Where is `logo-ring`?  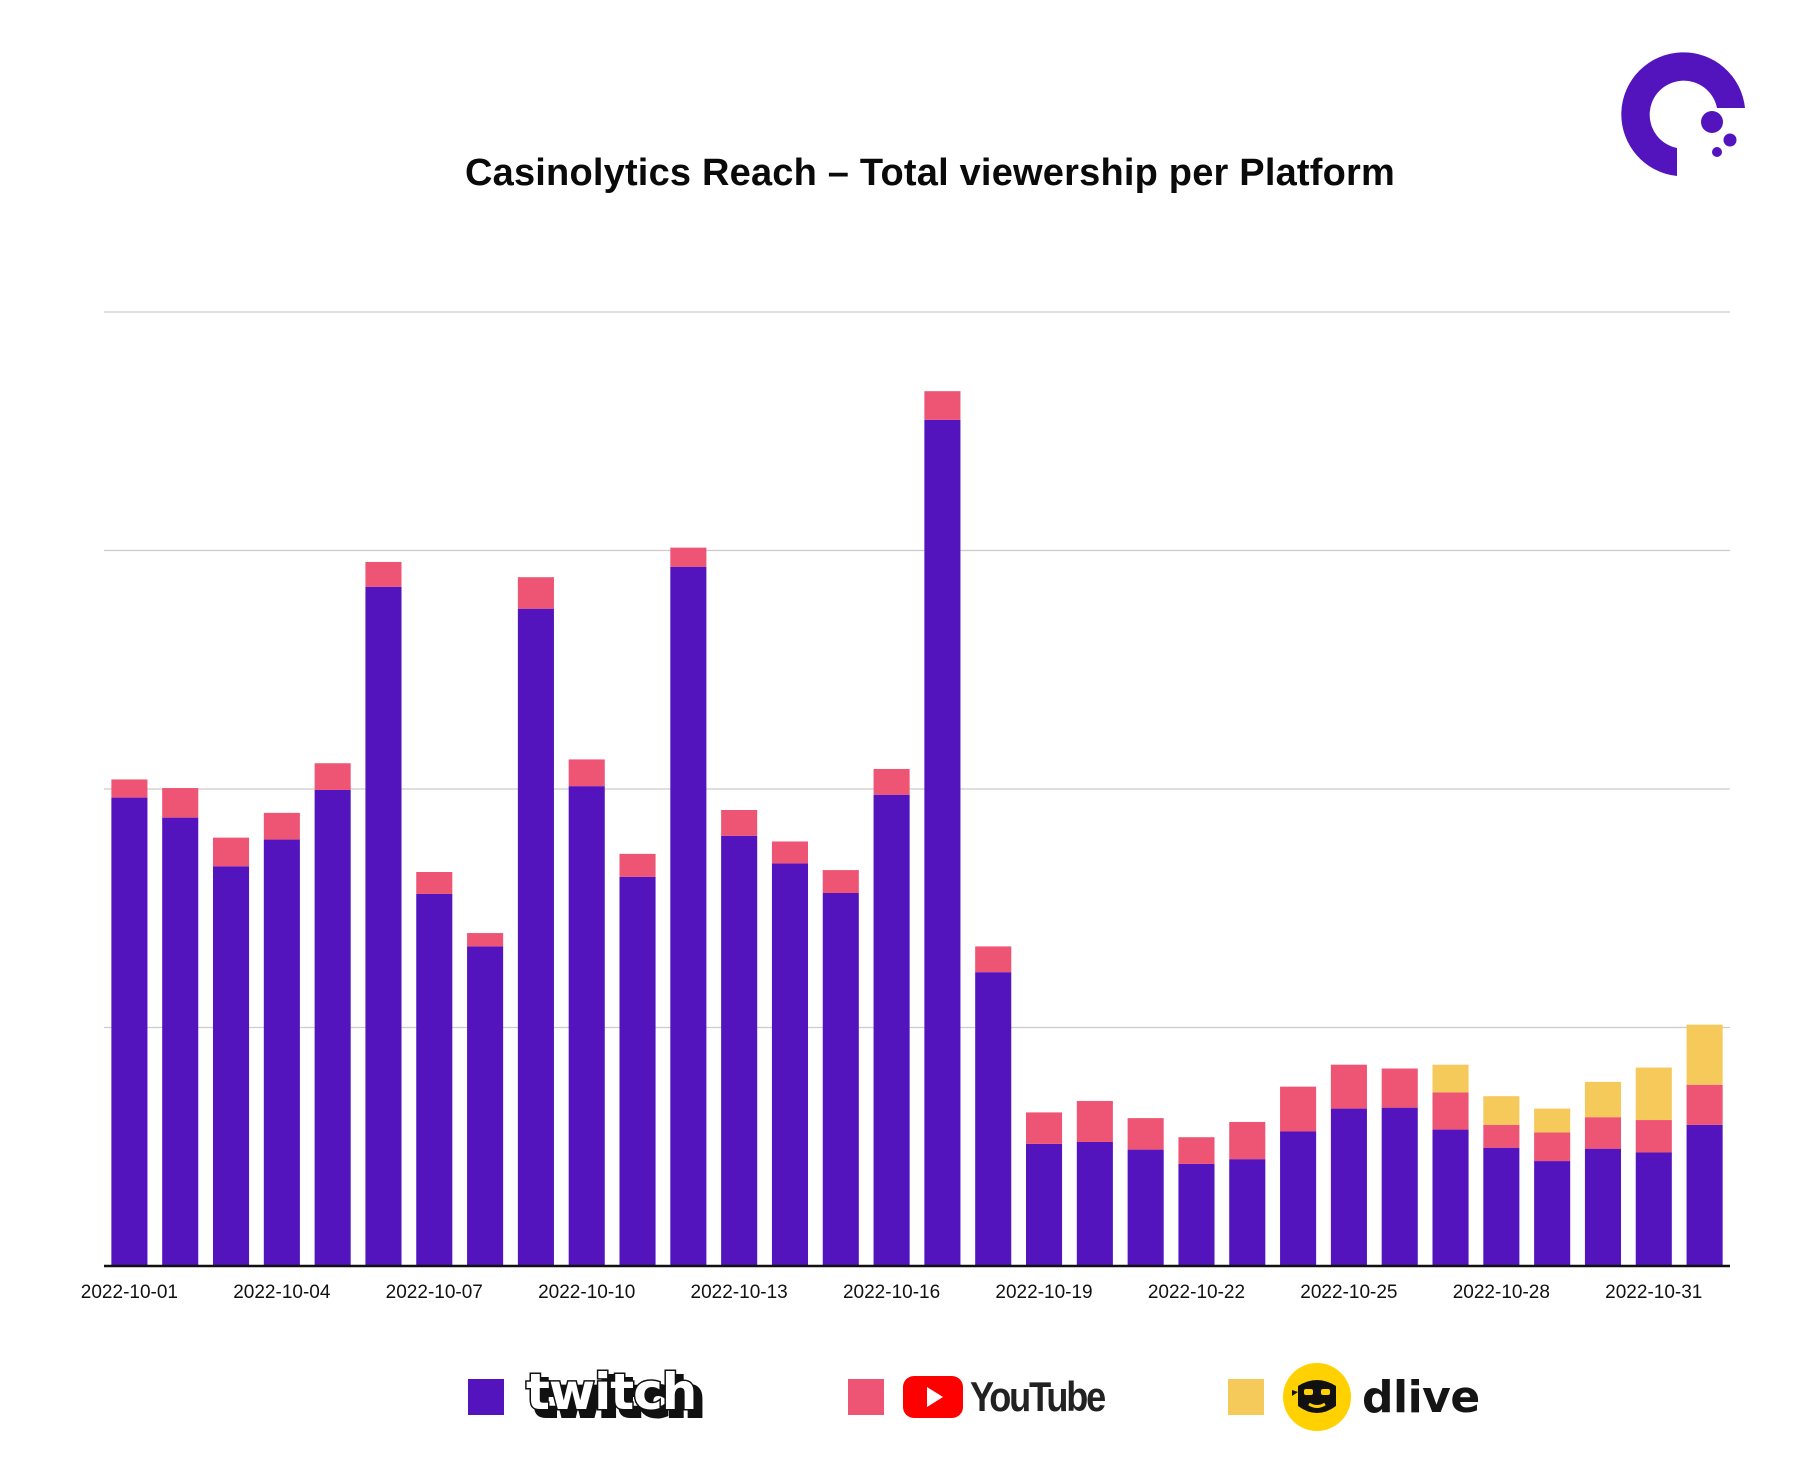
logo-ring is located at coordinates (1683, 114).